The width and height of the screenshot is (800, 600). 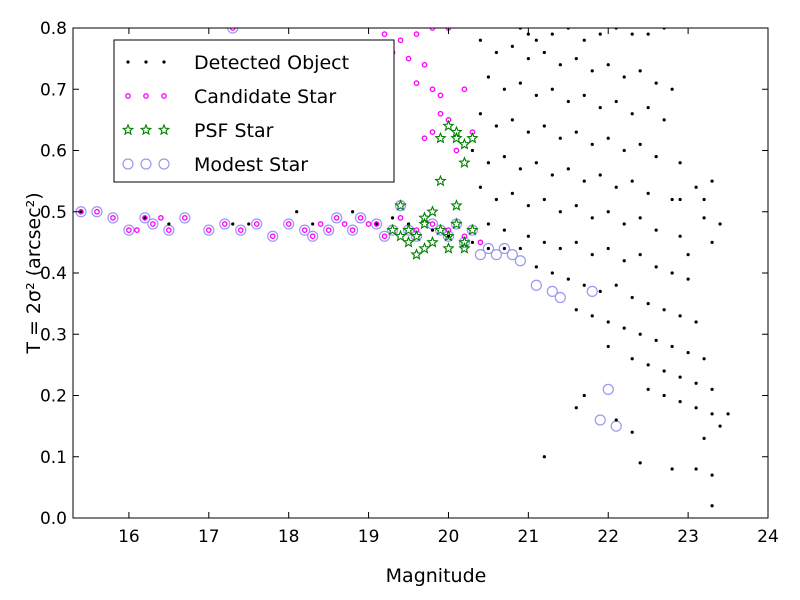 What do you see at coordinates (230, 97) in the screenshot?
I see `legend-entry: Candidate Star` at bounding box center [230, 97].